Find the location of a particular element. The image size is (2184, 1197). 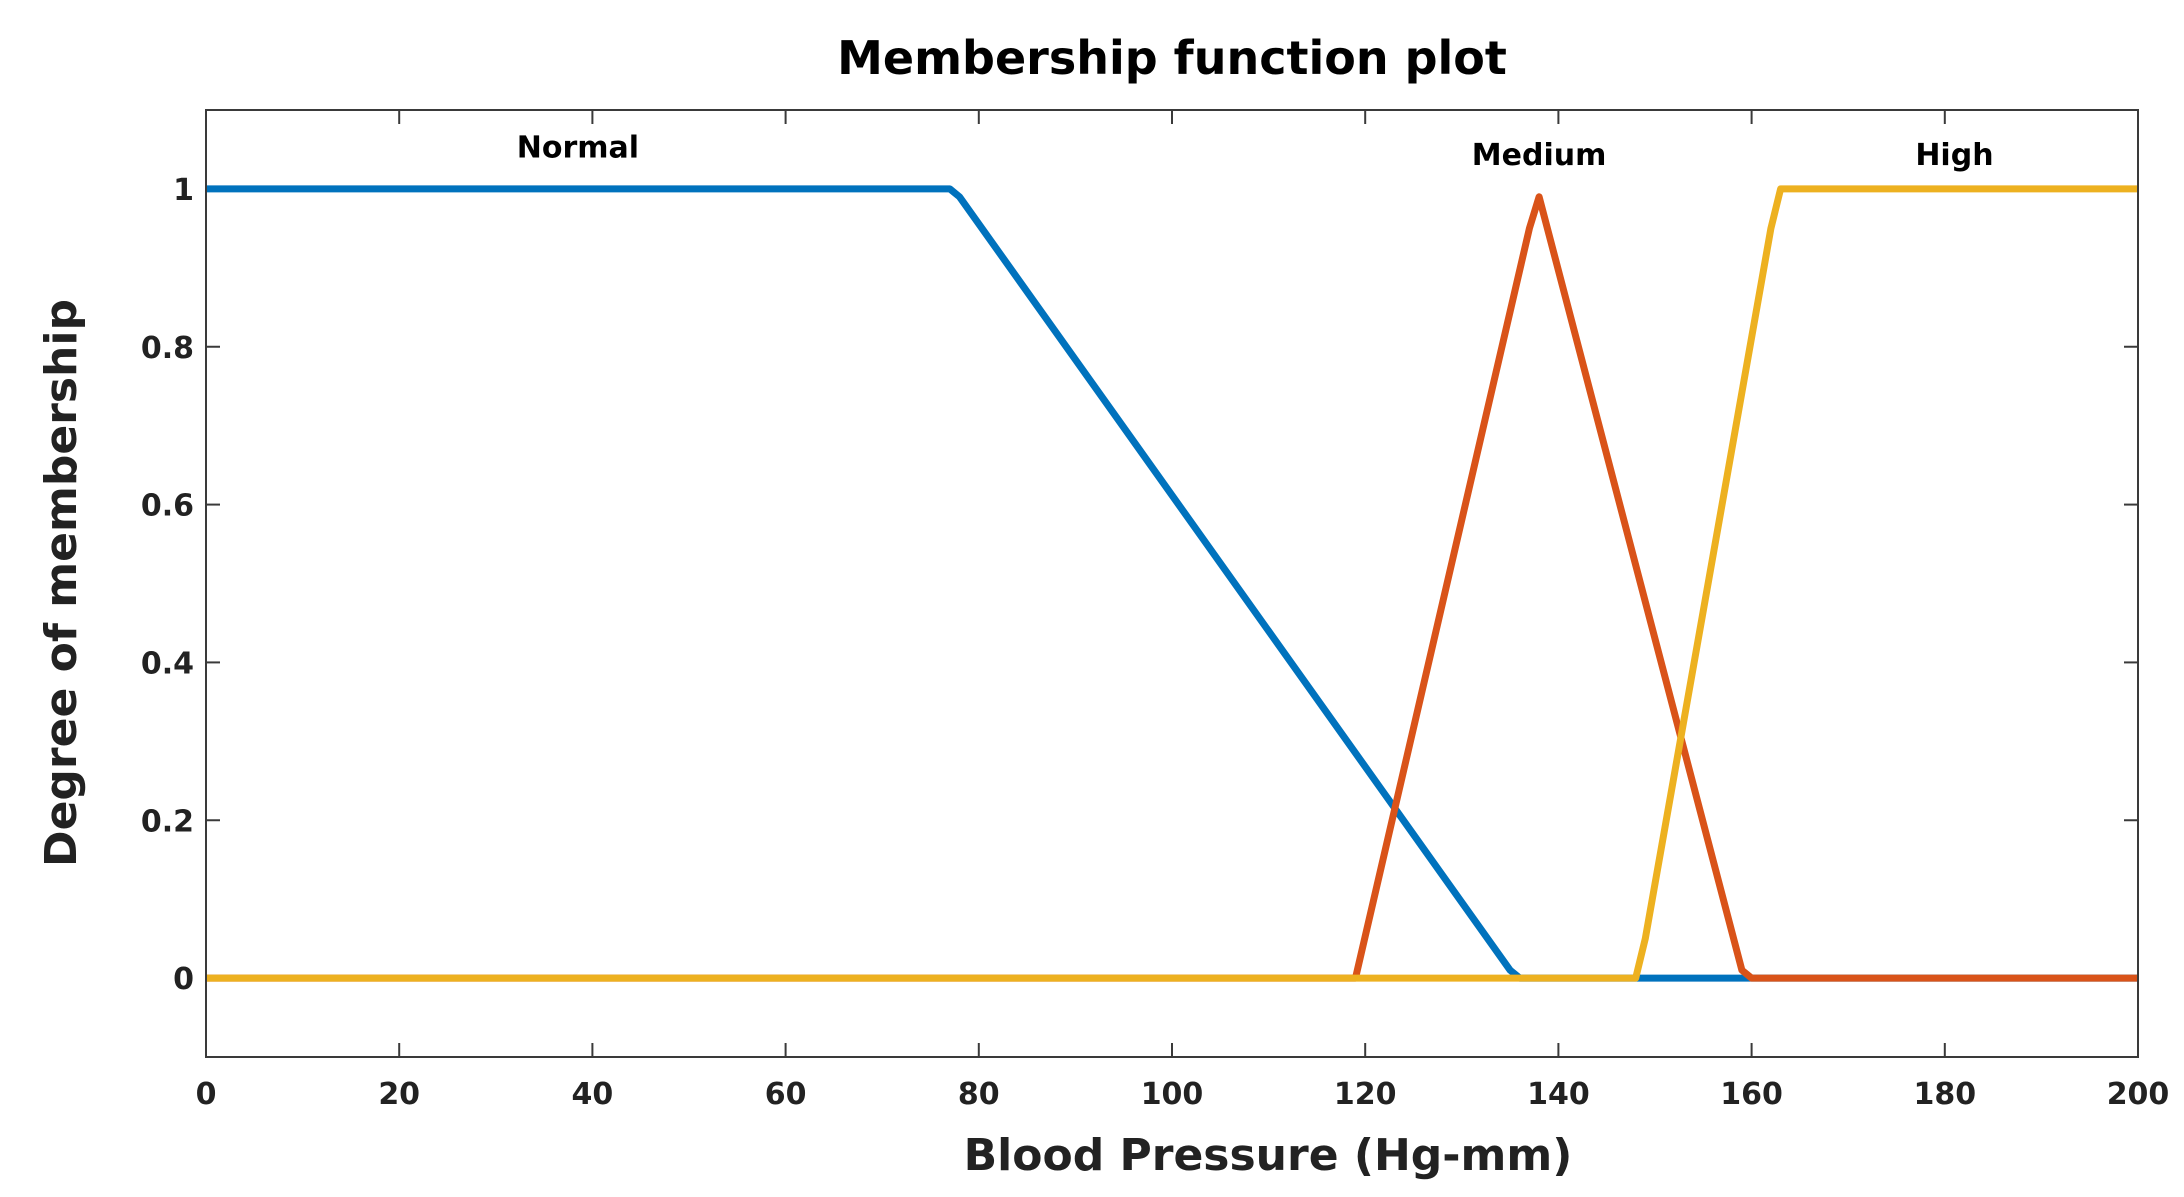

chart-title: Membership function plot is located at coordinates (1172, 58).